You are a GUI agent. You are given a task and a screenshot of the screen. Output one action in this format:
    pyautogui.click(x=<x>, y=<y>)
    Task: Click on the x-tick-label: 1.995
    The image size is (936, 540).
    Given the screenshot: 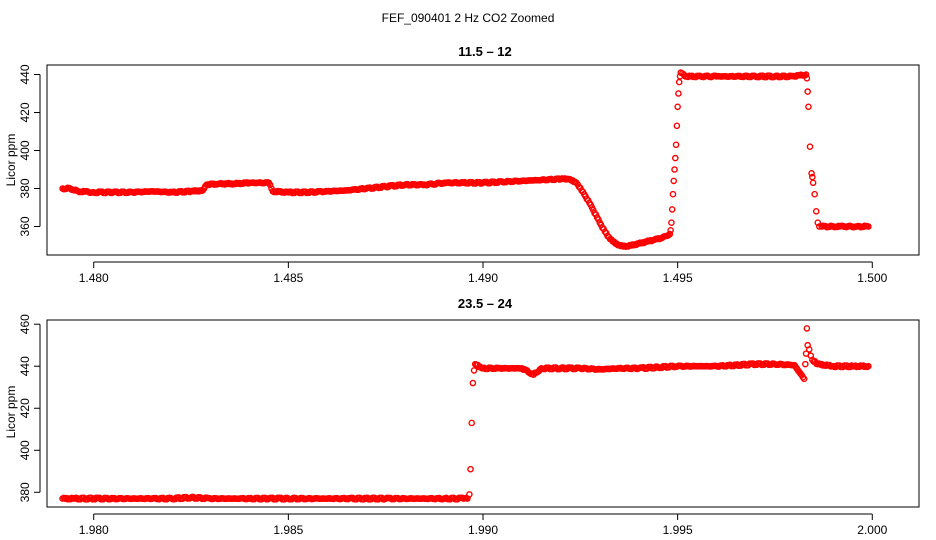 What is the action you would take?
    pyautogui.click(x=678, y=530)
    